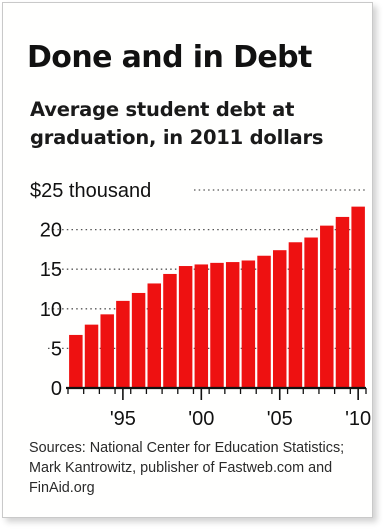  What do you see at coordinates (123, 344) in the screenshot?
I see `bar-1995` at bounding box center [123, 344].